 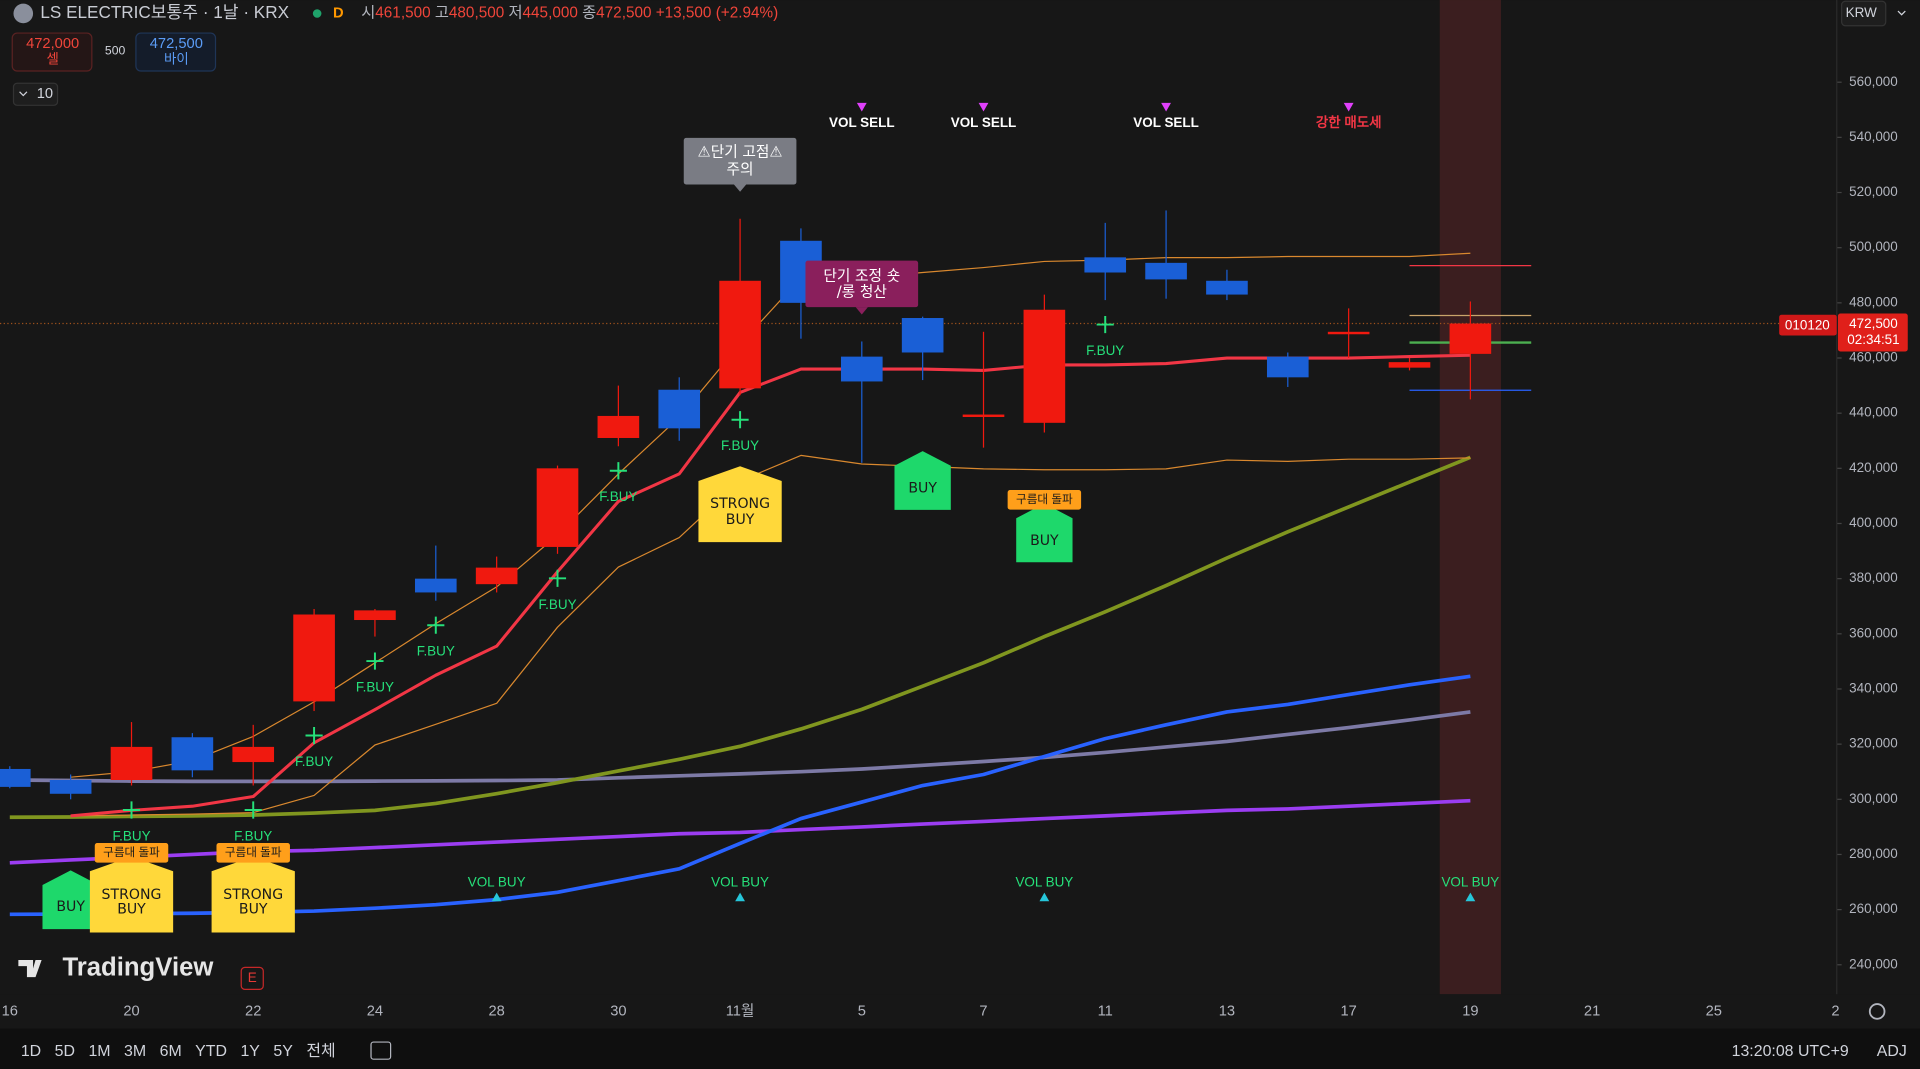 I want to click on x-tick-label: 7, so click(x=983, y=1011).